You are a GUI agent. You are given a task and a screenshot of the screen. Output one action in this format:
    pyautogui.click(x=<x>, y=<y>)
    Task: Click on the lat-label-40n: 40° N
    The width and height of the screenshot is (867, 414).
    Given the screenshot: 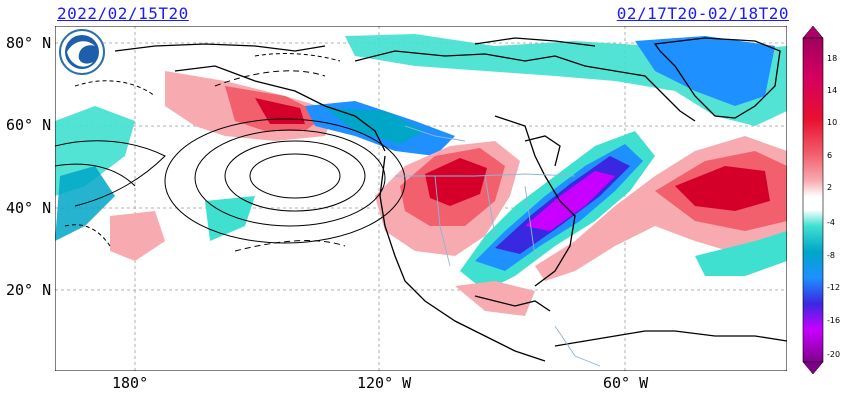 What is the action you would take?
    pyautogui.click(x=29, y=208)
    